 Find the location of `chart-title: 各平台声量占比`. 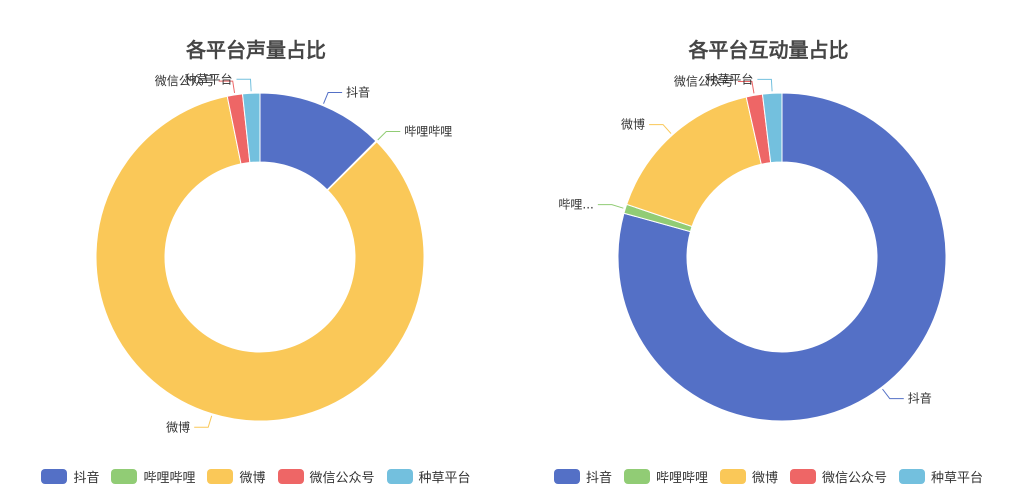

chart-title: 各平台声量占比 is located at coordinates (256, 50).